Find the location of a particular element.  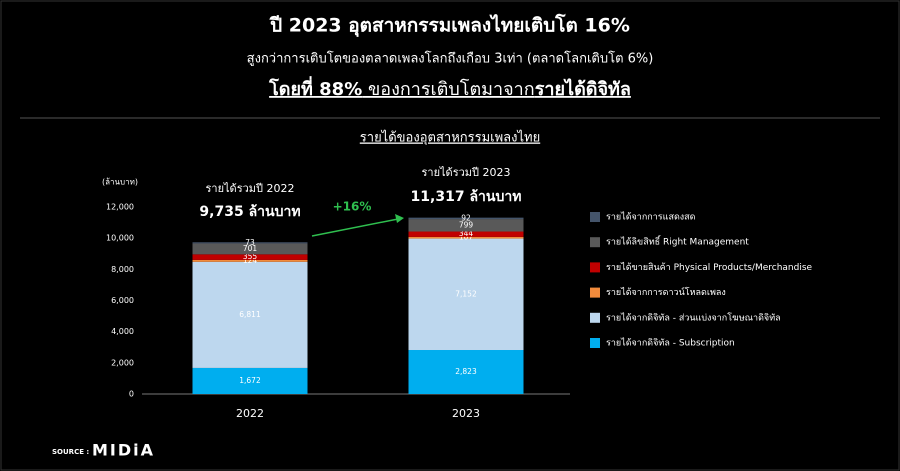

data-label: 6,811 is located at coordinates (250, 314).